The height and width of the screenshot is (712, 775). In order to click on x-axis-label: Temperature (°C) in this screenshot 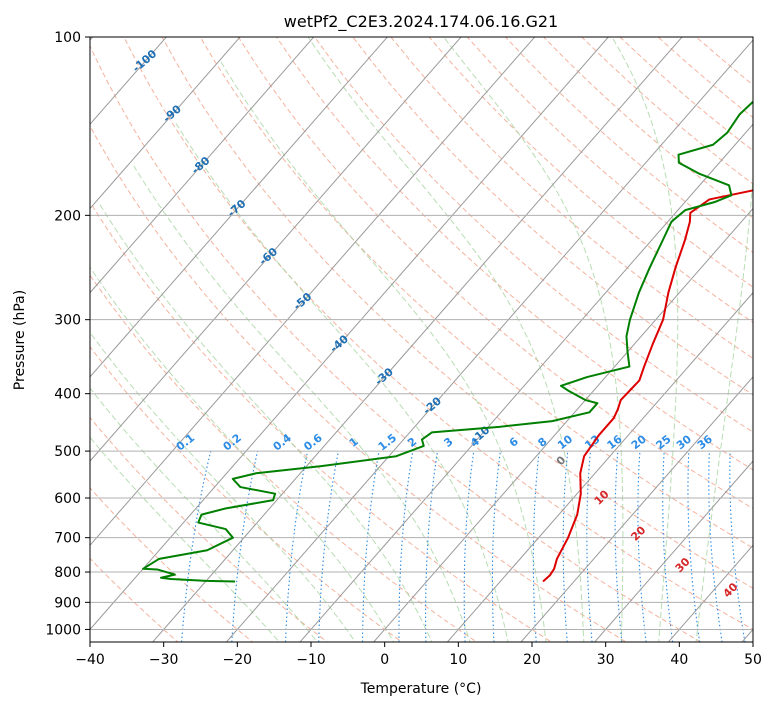, I will do `click(421, 689)`.